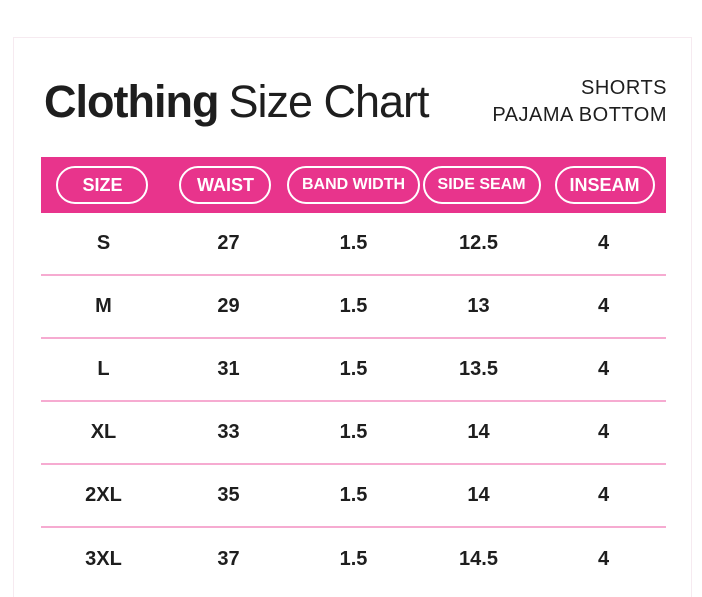  What do you see at coordinates (228, 369) in the screenshot?
I see `cell-waist: 31` at bounding box center [228, 369].